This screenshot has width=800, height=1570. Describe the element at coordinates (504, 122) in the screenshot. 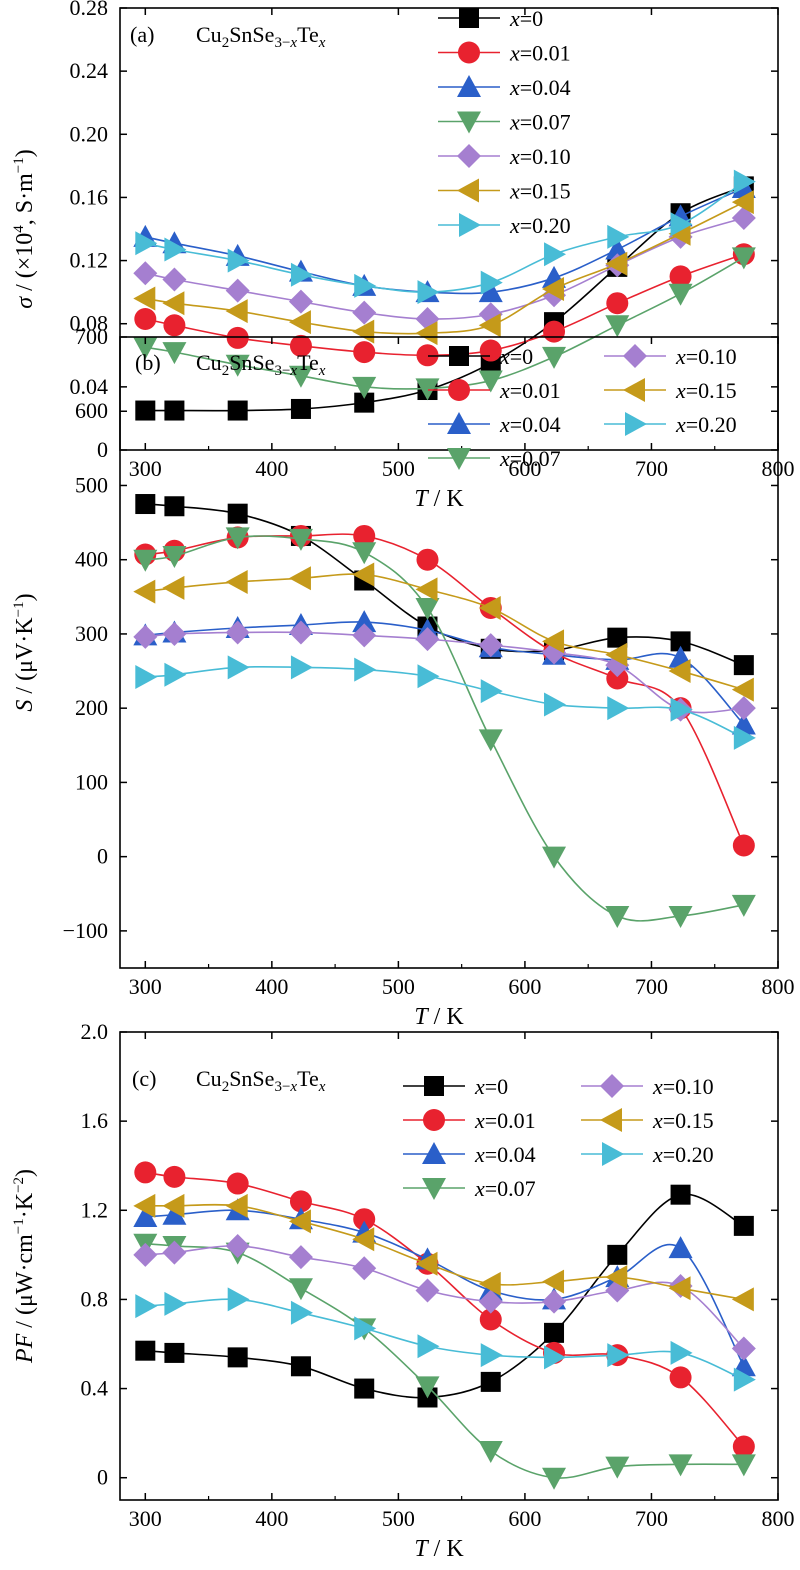

I see `legend: x=0 x=0.01 x=0.04 x=0.07 x=0.10 x=0.15 x=0.20` at that location.